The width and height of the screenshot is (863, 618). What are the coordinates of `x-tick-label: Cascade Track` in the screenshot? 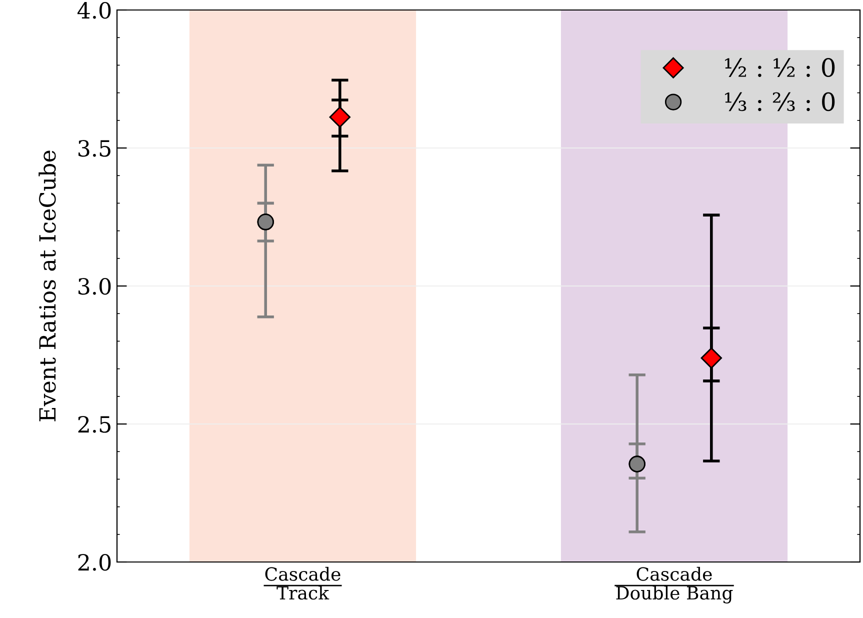 It's located at (302, 583).